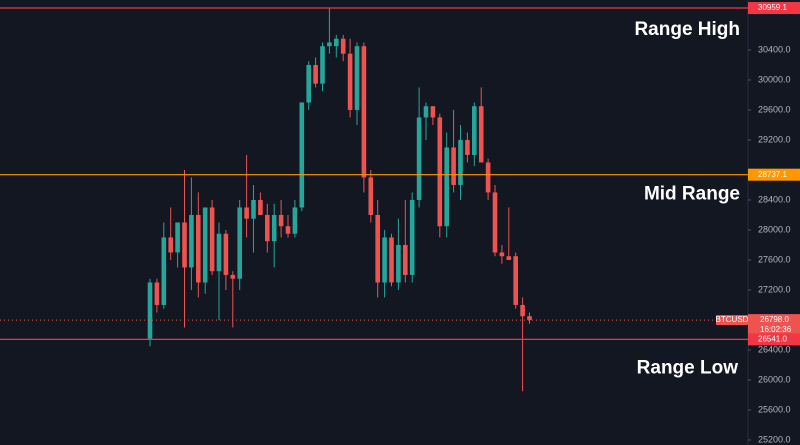  What do you see at coordinates (774, 439) in the screenshot?
I see `y-tick-label: 25200.0` at bounding box center [774, 439].